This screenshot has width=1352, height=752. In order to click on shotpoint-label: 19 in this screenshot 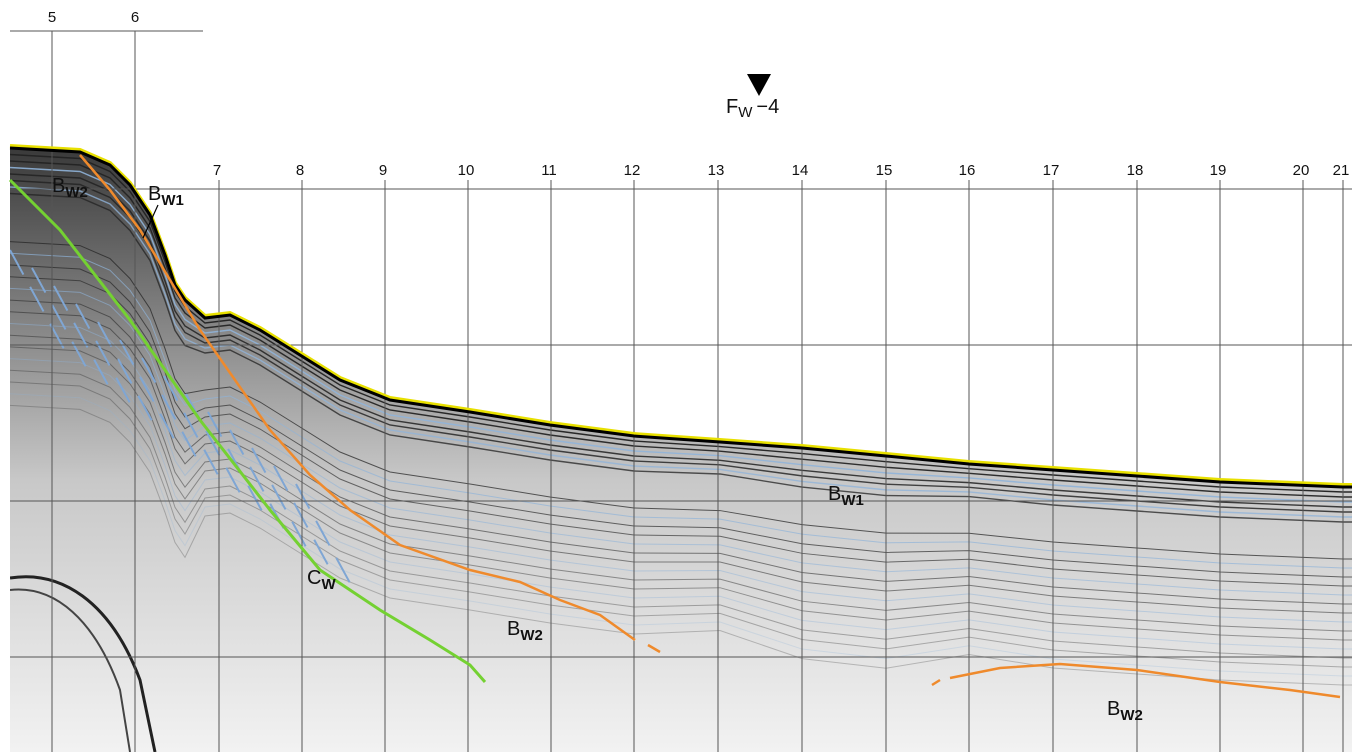, I will do `click(1218, 170)`.